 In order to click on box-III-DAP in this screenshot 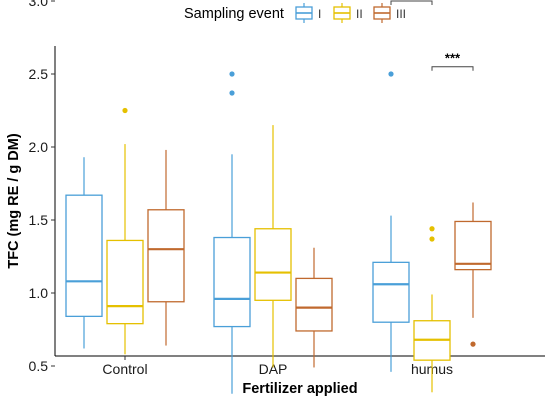, I will do `click(314, 307)`.